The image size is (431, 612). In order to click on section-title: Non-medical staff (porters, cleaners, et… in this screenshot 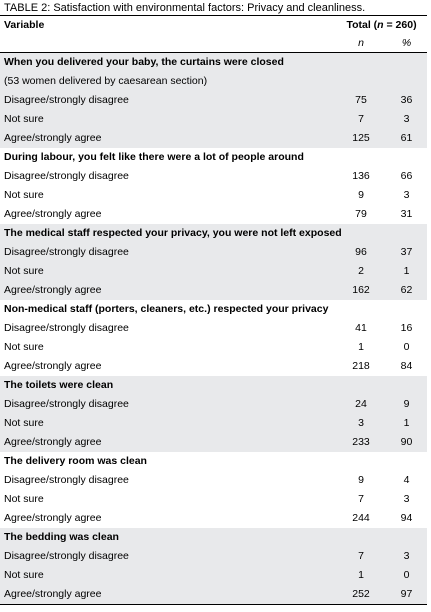, I will do `click(166, 309)`.